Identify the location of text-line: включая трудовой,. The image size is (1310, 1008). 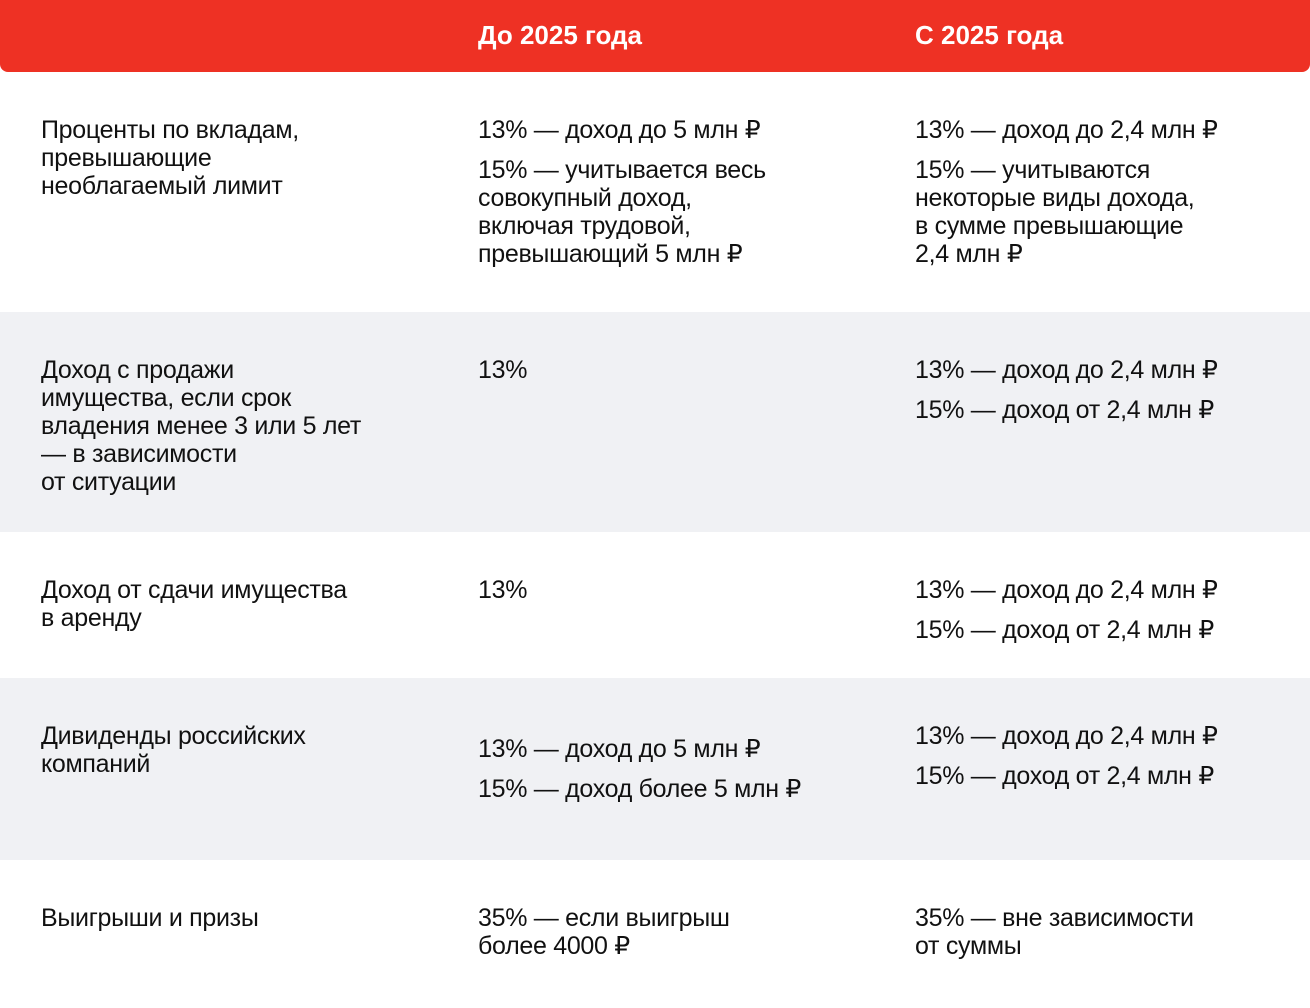
(584, 226).